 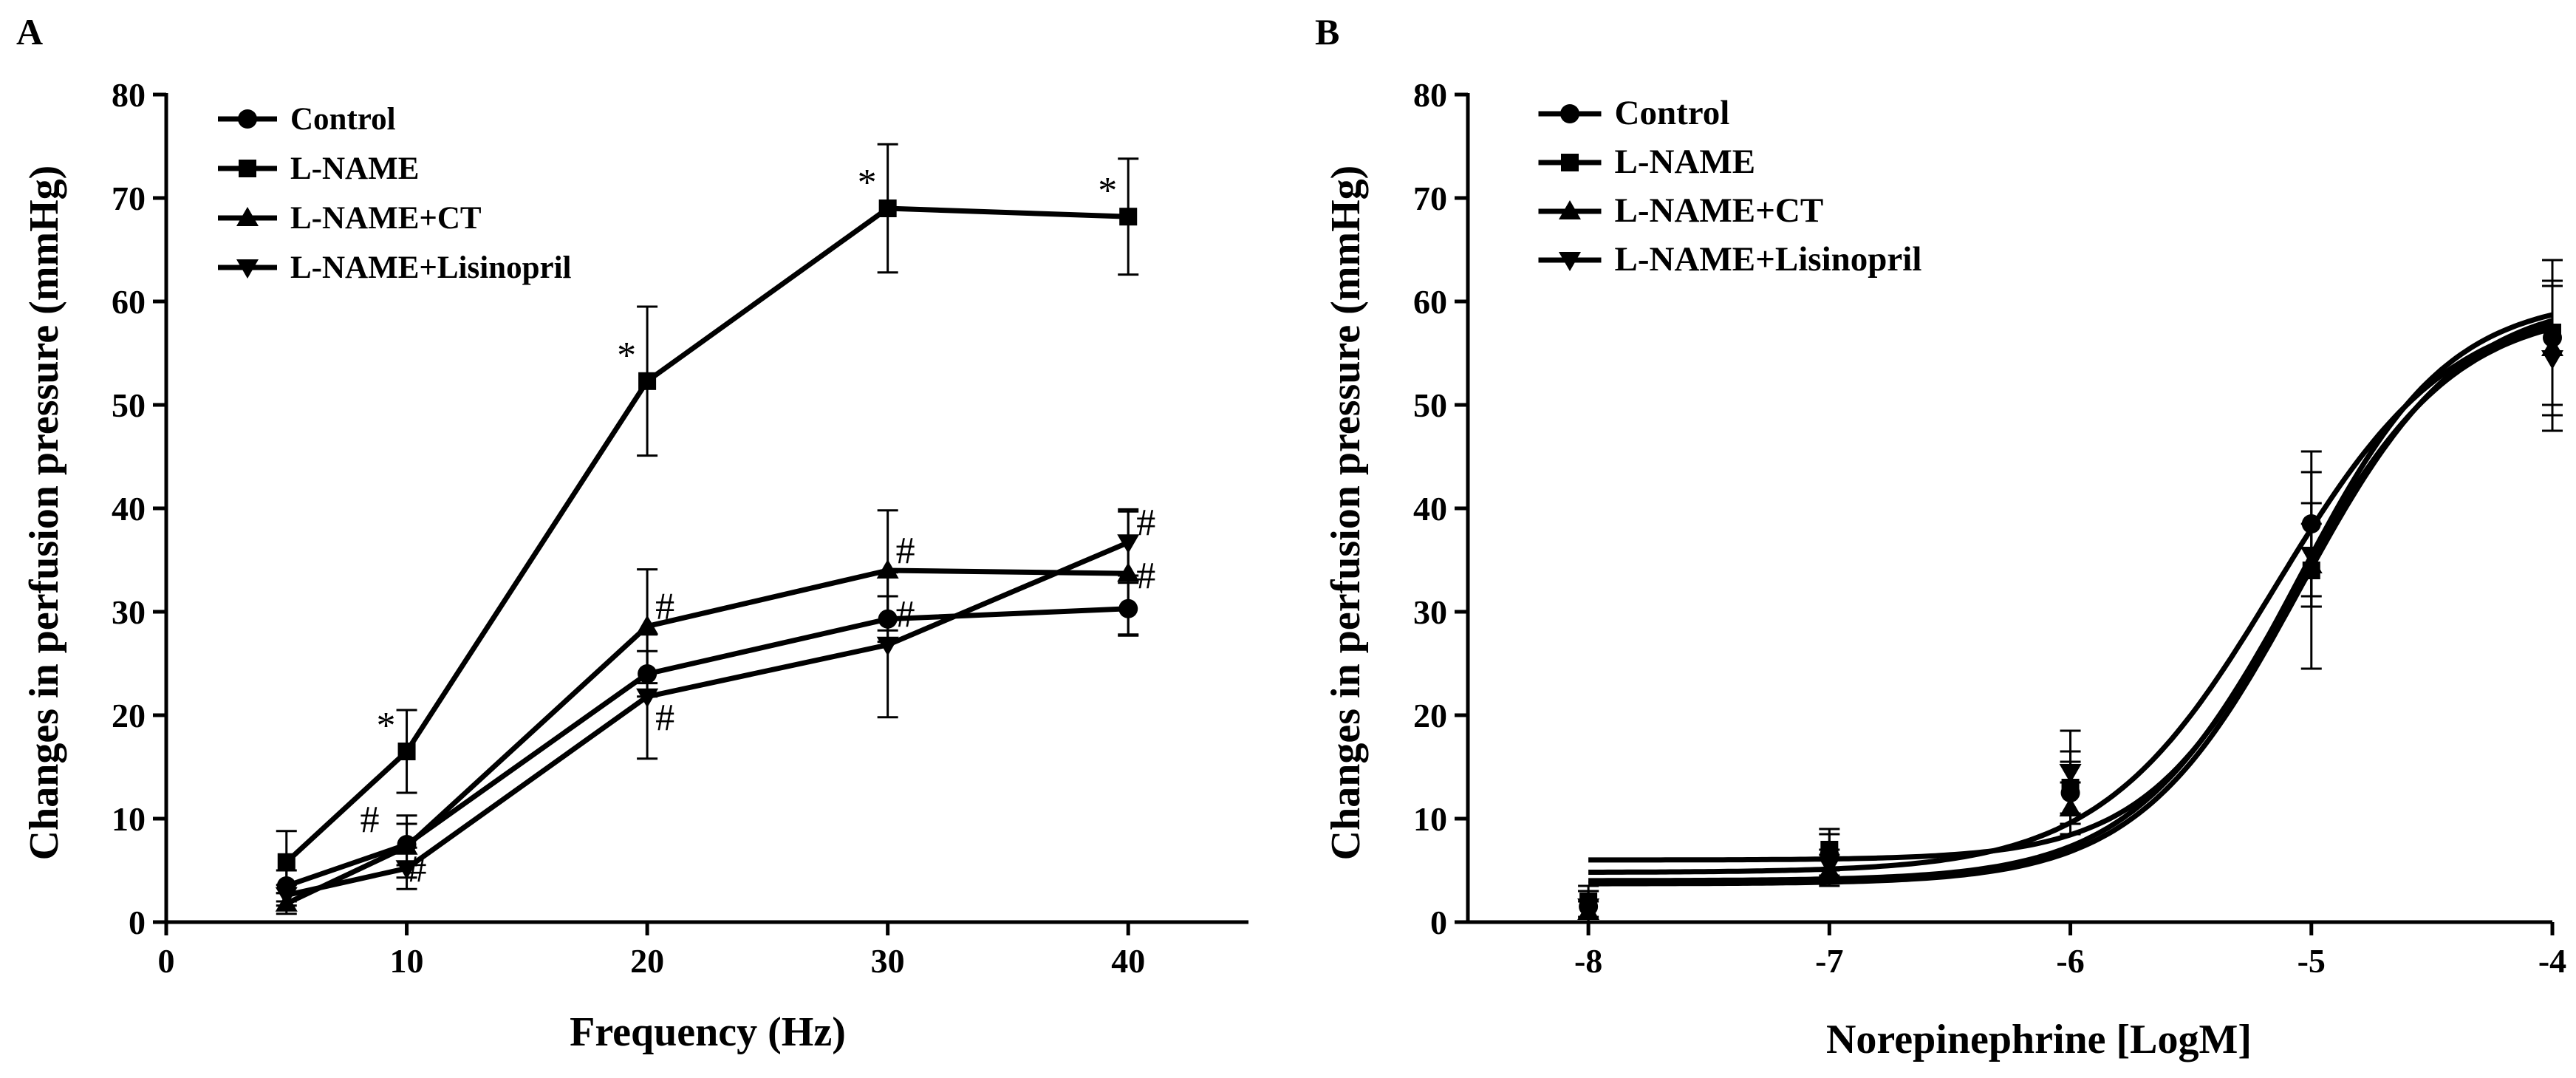 What do you see at coordinates (2311, 961) in the screenshot?
I see `x-tick-label: -5` at bounding box center [2311, 961].